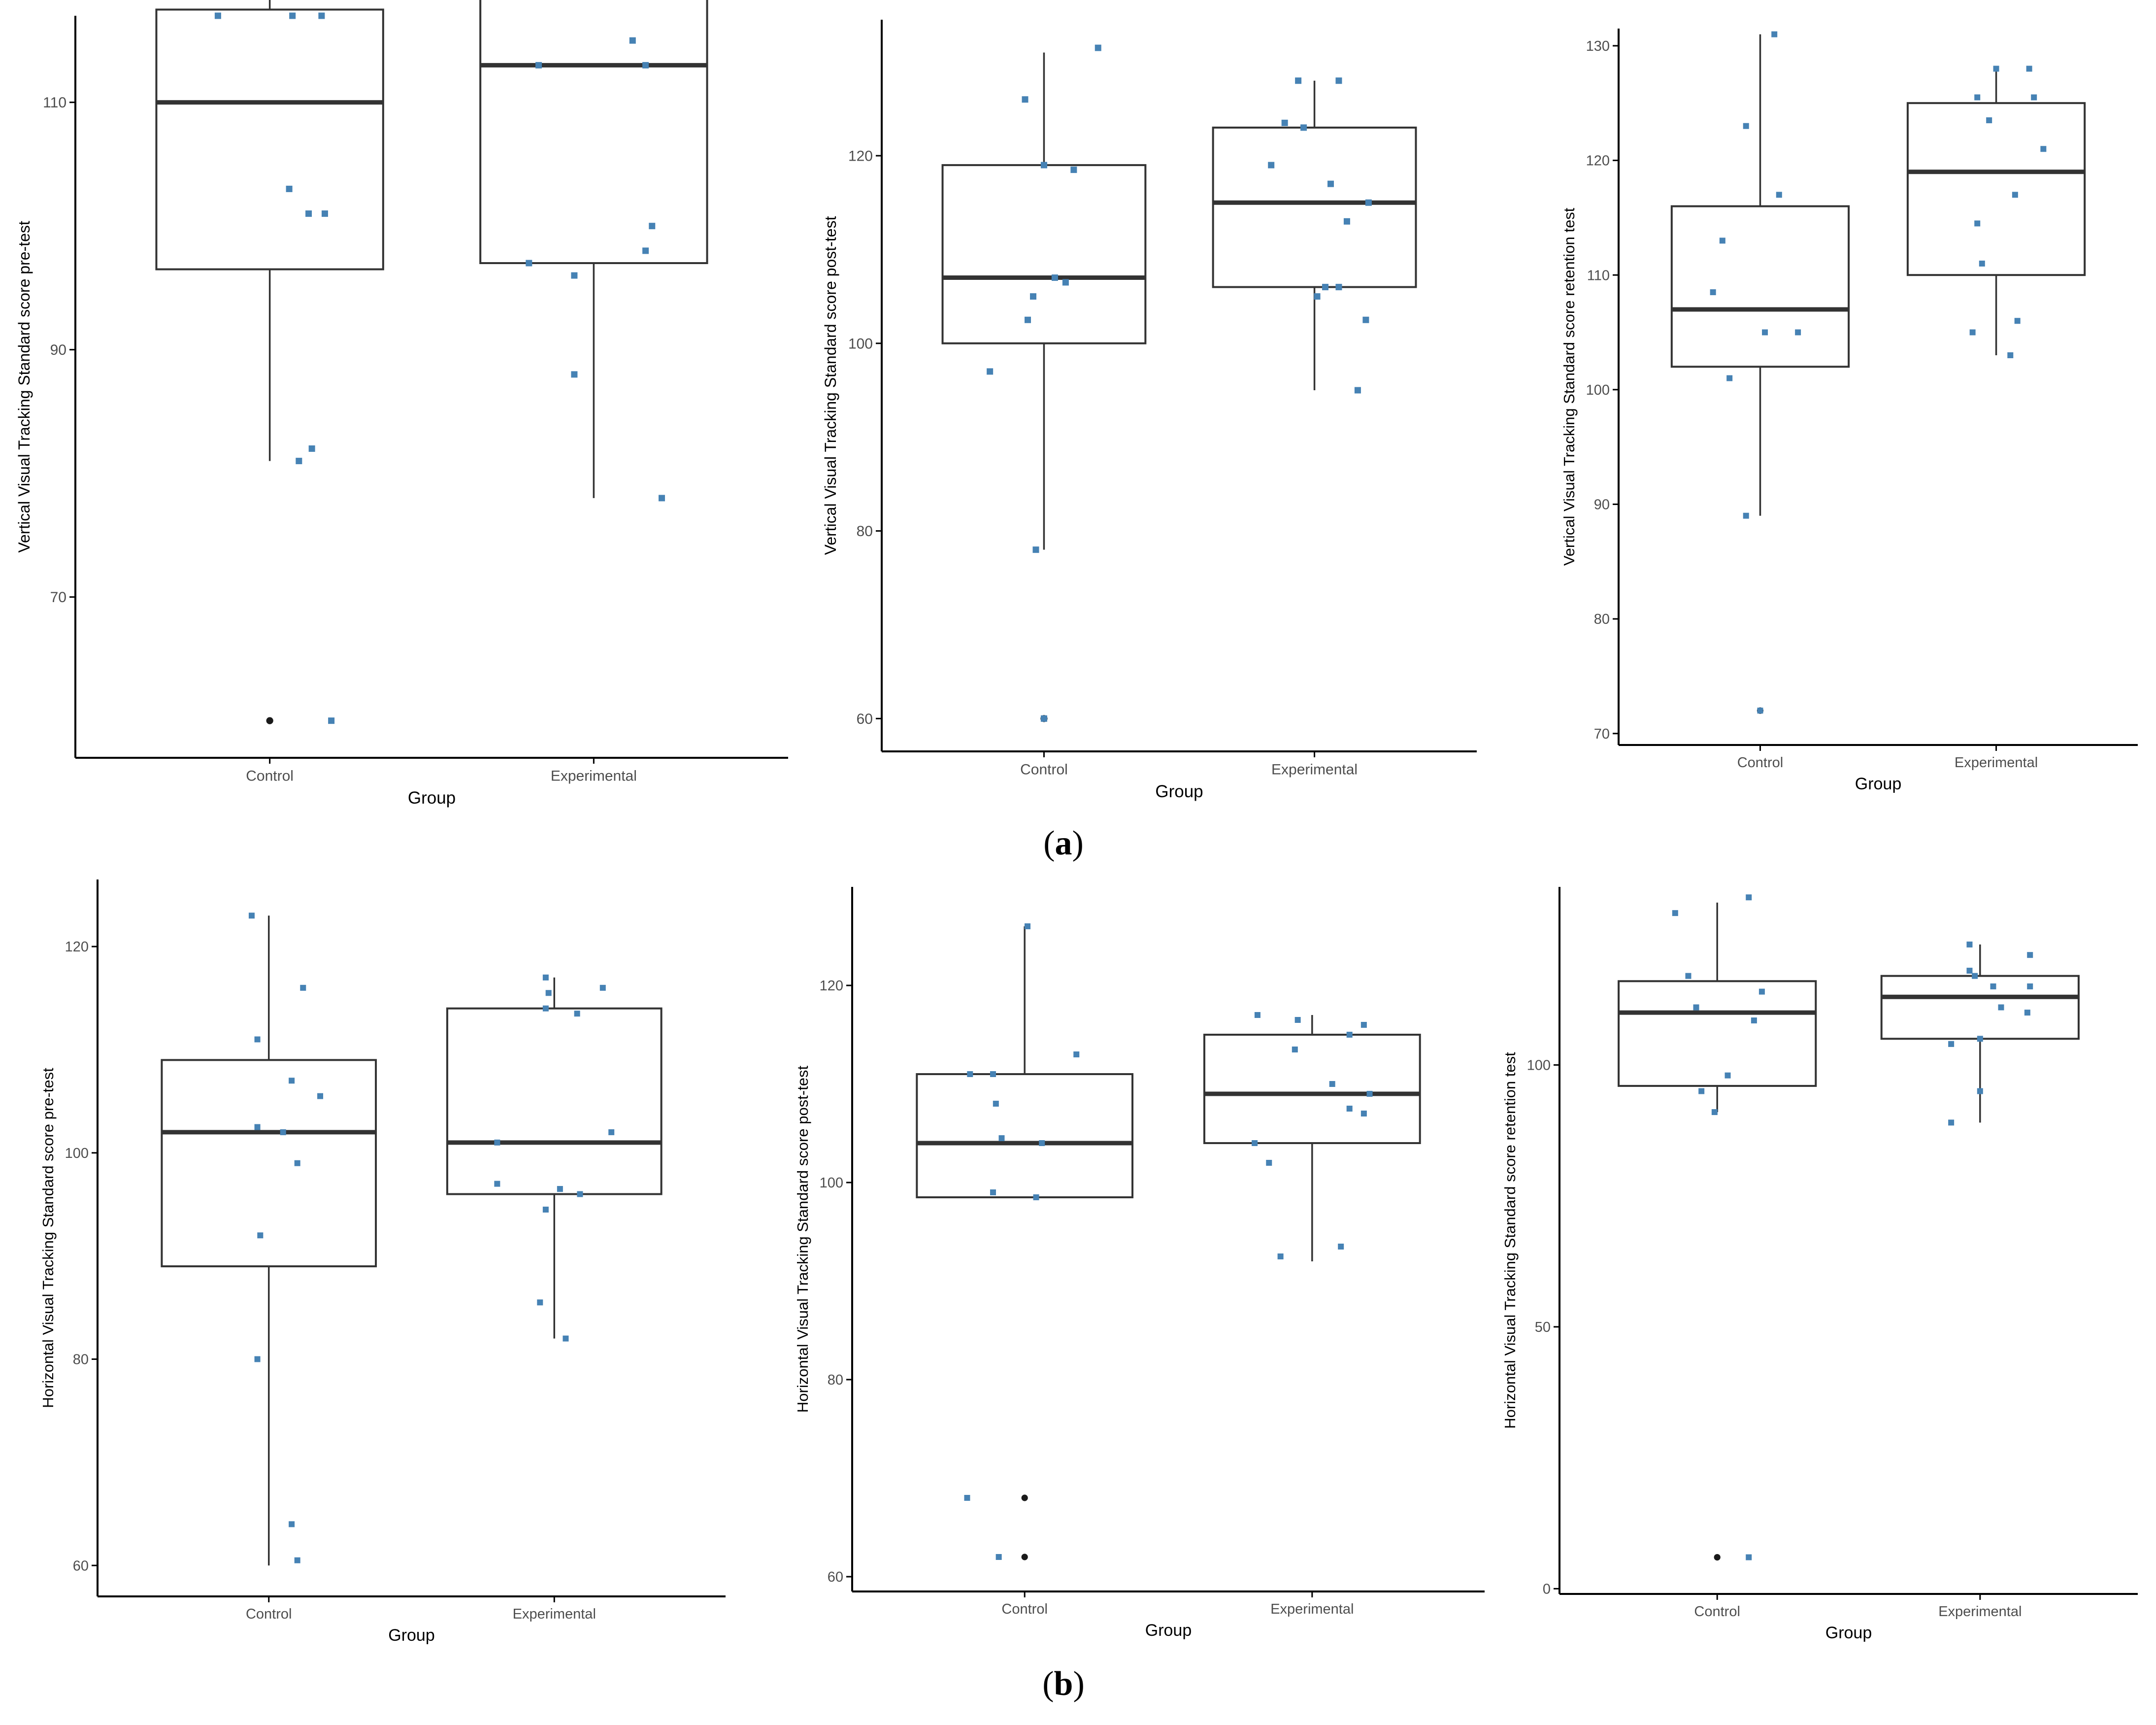  I want to click on y-tick-label: 90, so click(1602, 505).